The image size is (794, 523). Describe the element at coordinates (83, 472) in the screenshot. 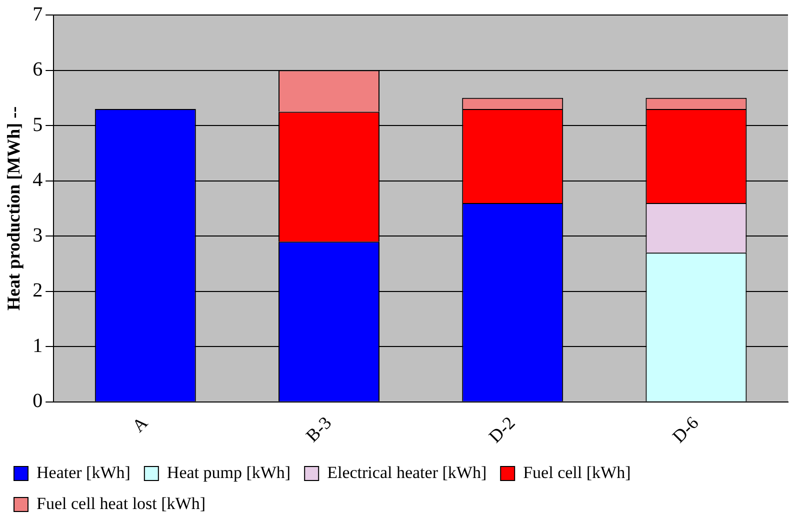

I see `legend-label: Heater [kWh]` at that location.